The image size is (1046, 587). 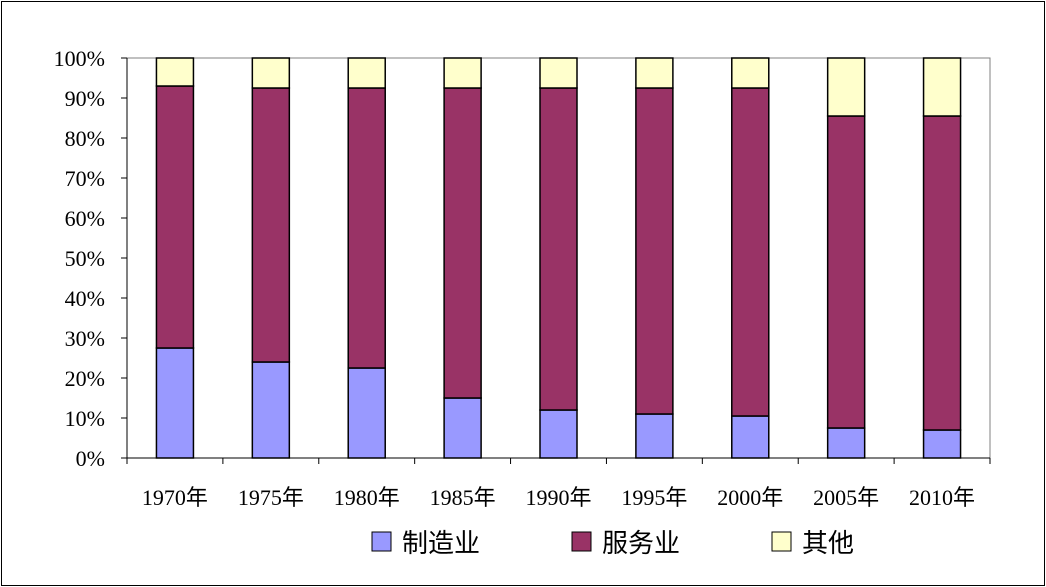 I want to click on y-tick-label: 10%, so click(x=85, y=418).